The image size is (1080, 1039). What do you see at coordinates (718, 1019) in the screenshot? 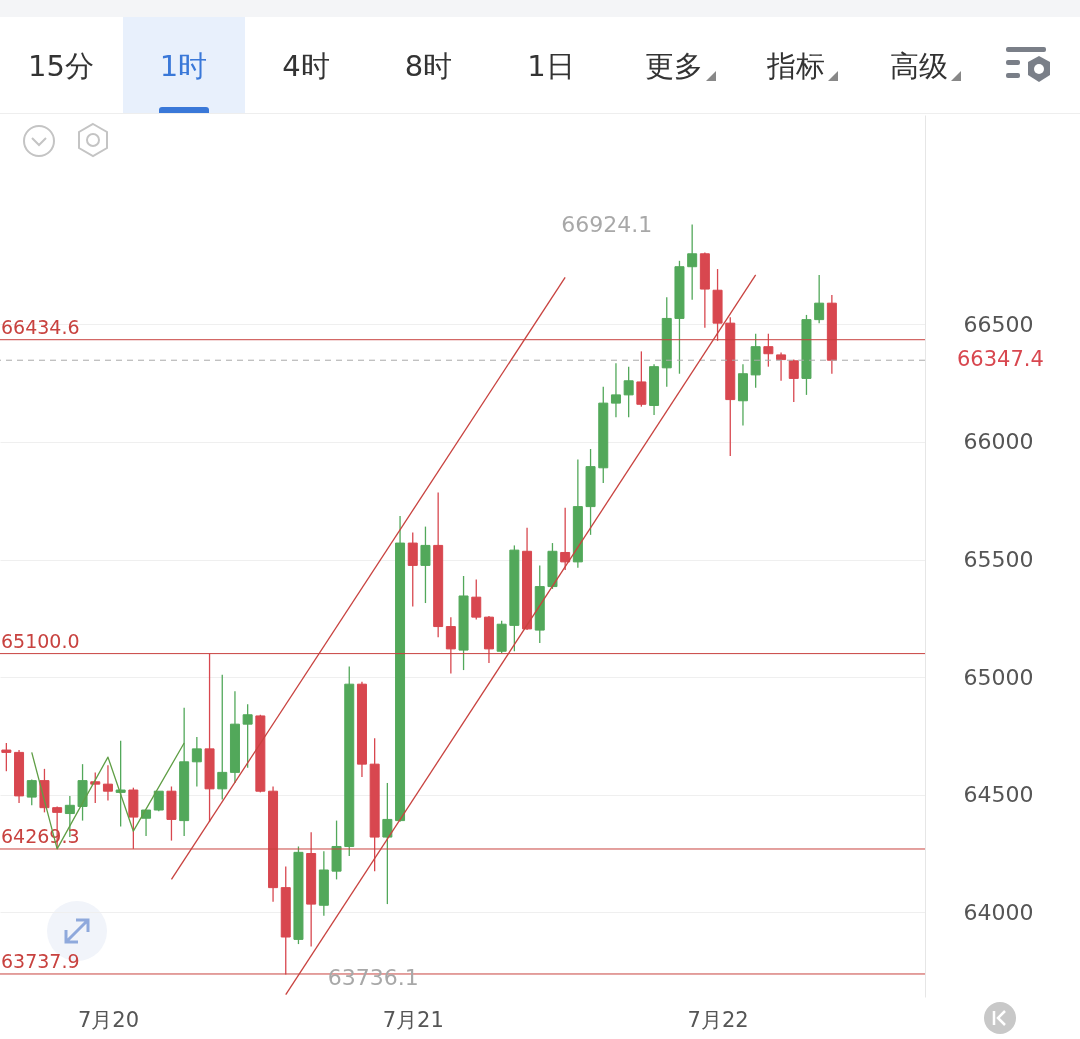
I see `x-tick-label: 7月22` at bounding box center [718, 1019].